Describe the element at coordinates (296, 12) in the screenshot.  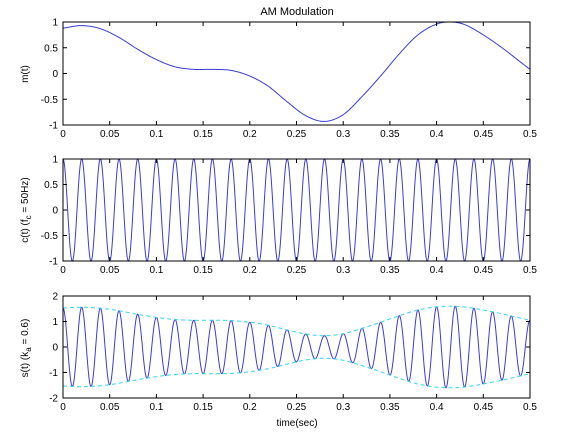
I see `figure-title: AM Modulation` at that location.